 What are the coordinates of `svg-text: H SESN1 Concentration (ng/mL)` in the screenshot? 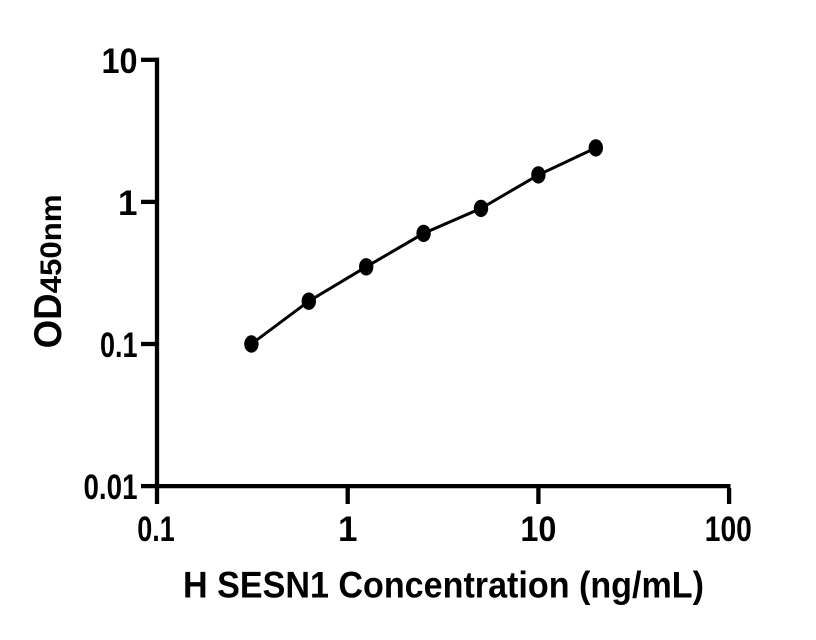 It's located at (443, 584).